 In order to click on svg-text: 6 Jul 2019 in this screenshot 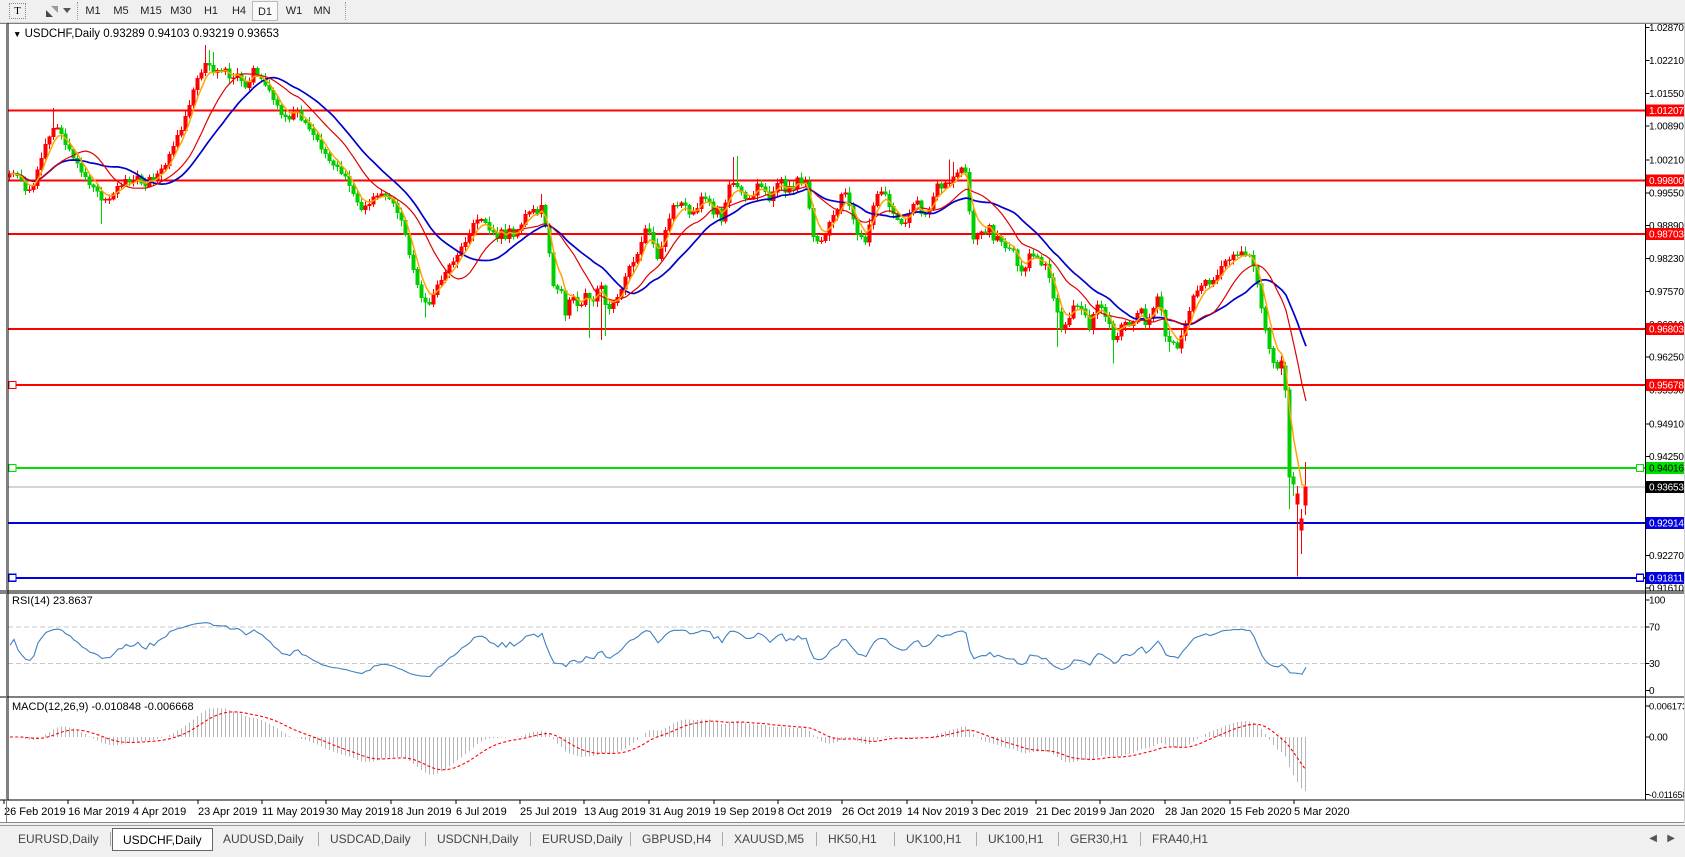, I will do `click(481, 812)`.